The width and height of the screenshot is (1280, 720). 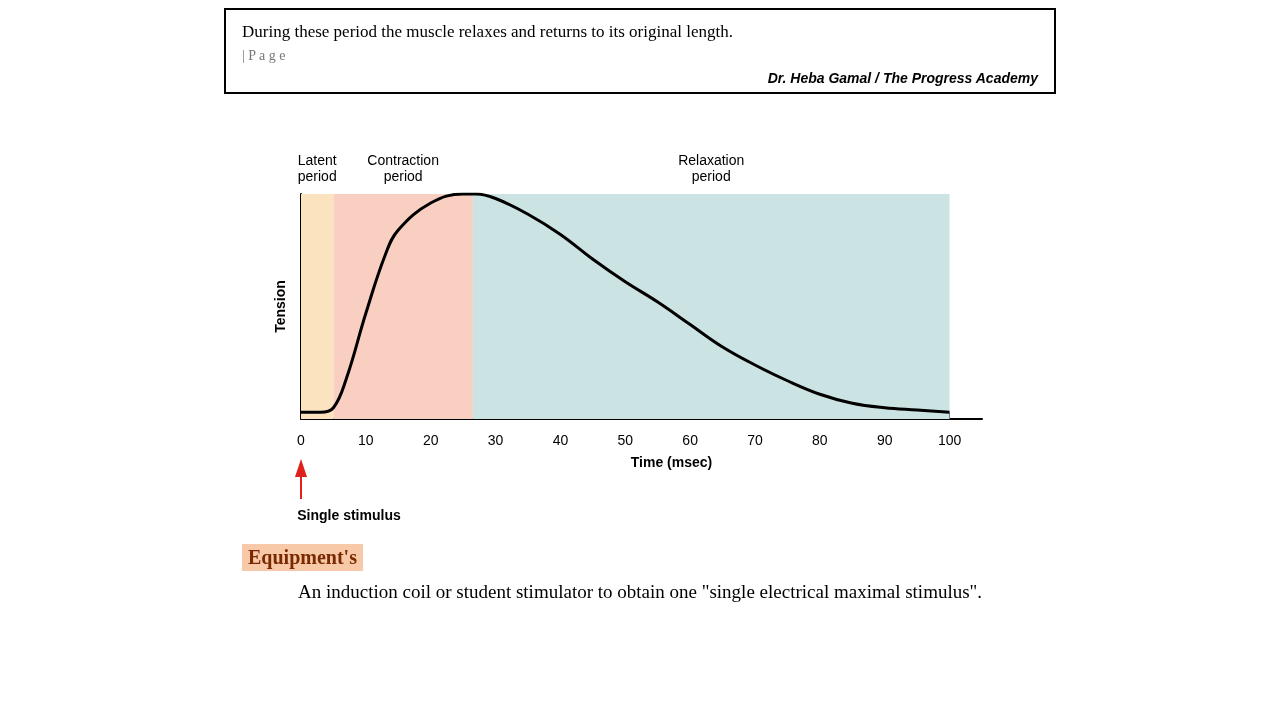 I want to click on x-tick-label: 80, so click(x=820, y=440).